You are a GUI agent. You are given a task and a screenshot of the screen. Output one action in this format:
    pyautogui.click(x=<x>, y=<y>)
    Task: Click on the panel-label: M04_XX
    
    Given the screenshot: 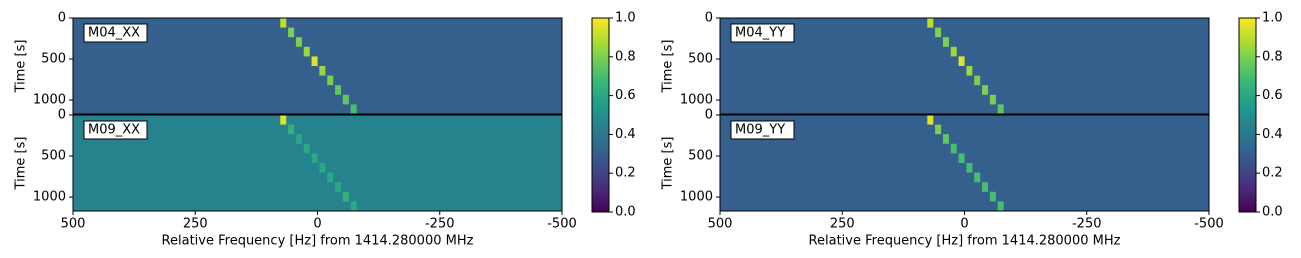 What is the action you would take?
    pyautogui.click(x=114, y=33)
    